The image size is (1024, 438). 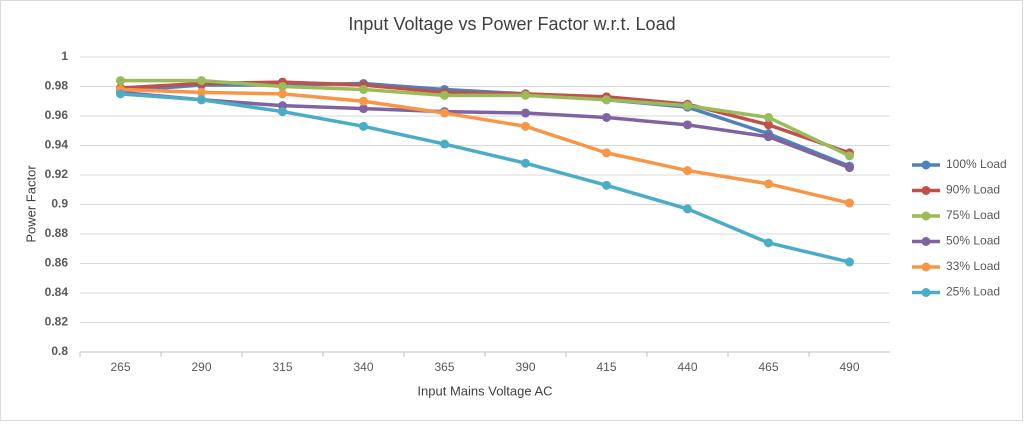 I want to click on y-tick-label: 1, so click(x=64, y=56).